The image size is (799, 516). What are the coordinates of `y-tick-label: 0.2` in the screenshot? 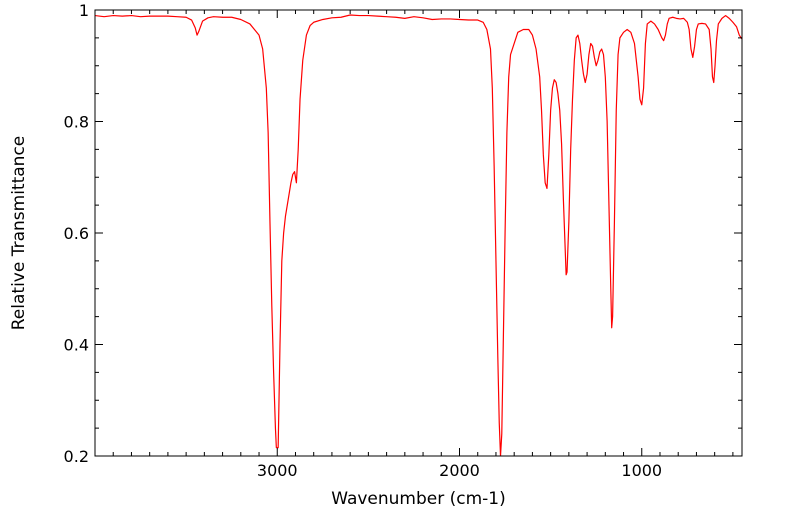 It's located at (76, 456).